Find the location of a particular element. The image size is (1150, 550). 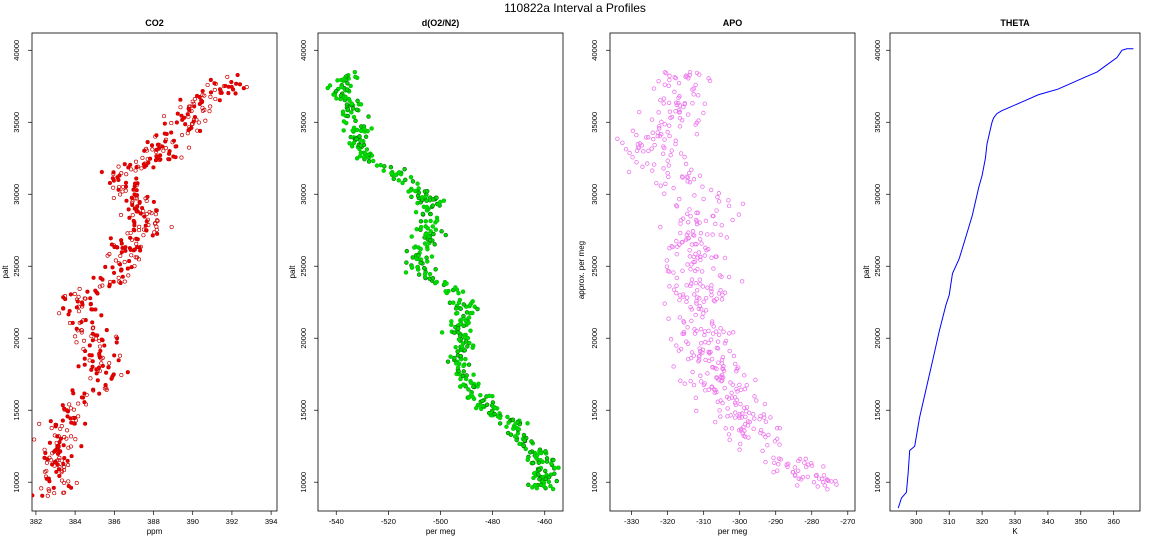

x-tick-label: 320 is located at coordinates (982, 521).